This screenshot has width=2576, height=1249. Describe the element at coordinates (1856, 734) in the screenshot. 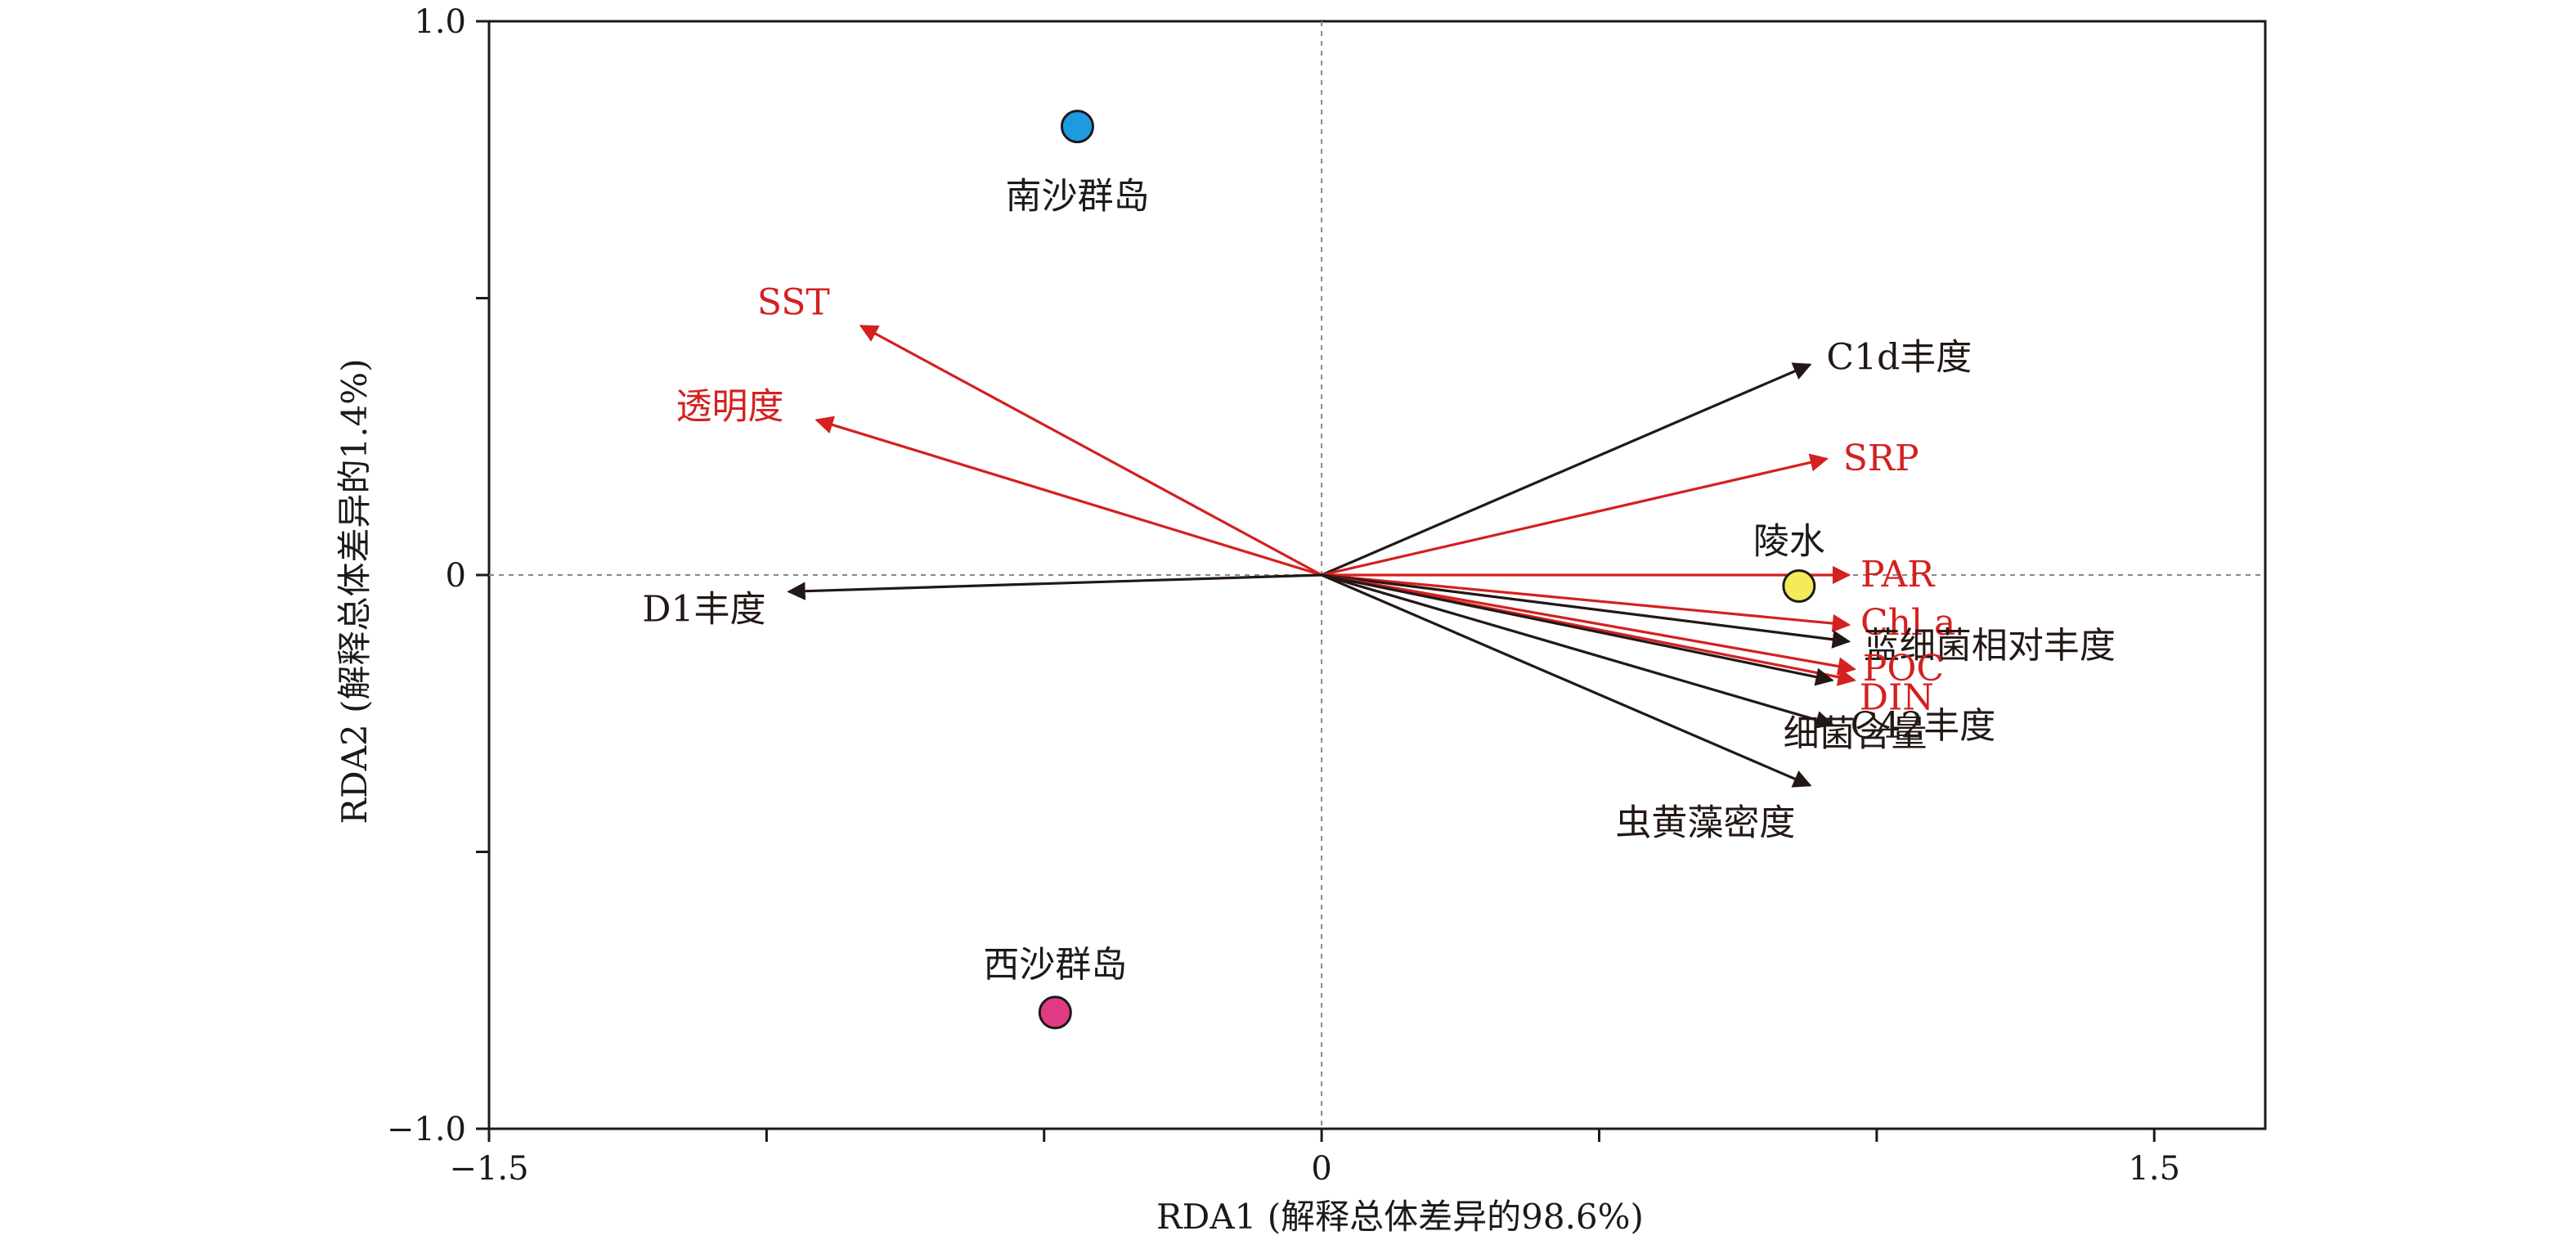

I see `vector-label: 细菌含量` at that location.